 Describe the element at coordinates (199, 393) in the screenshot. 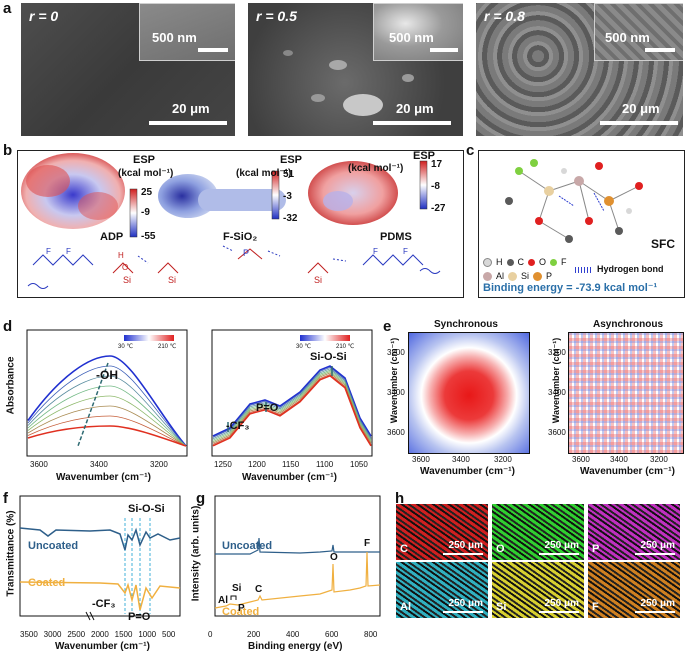

I see `panel-d-plots` at that location.